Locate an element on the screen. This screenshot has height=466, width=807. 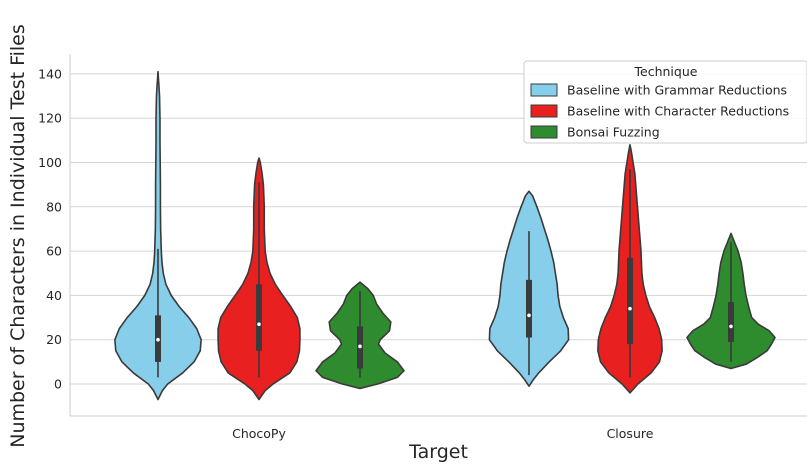
x-tick-labels: ChocoPy Closure is located at coordinates (443, 433).